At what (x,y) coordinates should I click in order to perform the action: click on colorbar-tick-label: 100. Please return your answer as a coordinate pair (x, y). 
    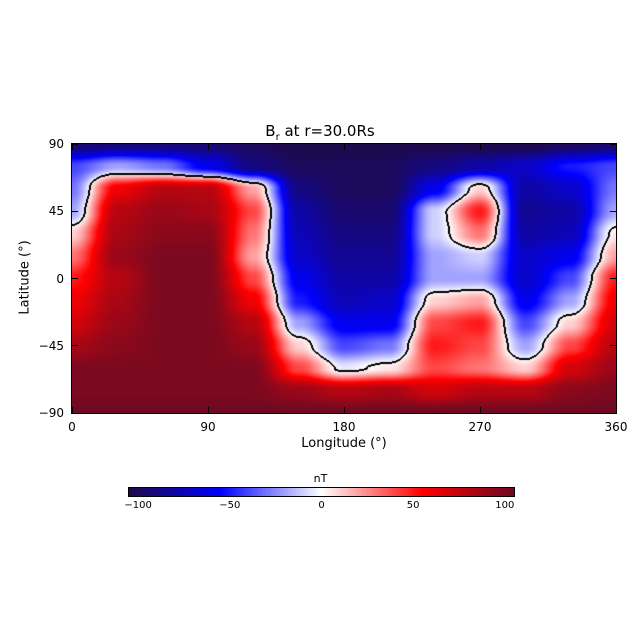
    Looking at the image, I should click on (505, 505).